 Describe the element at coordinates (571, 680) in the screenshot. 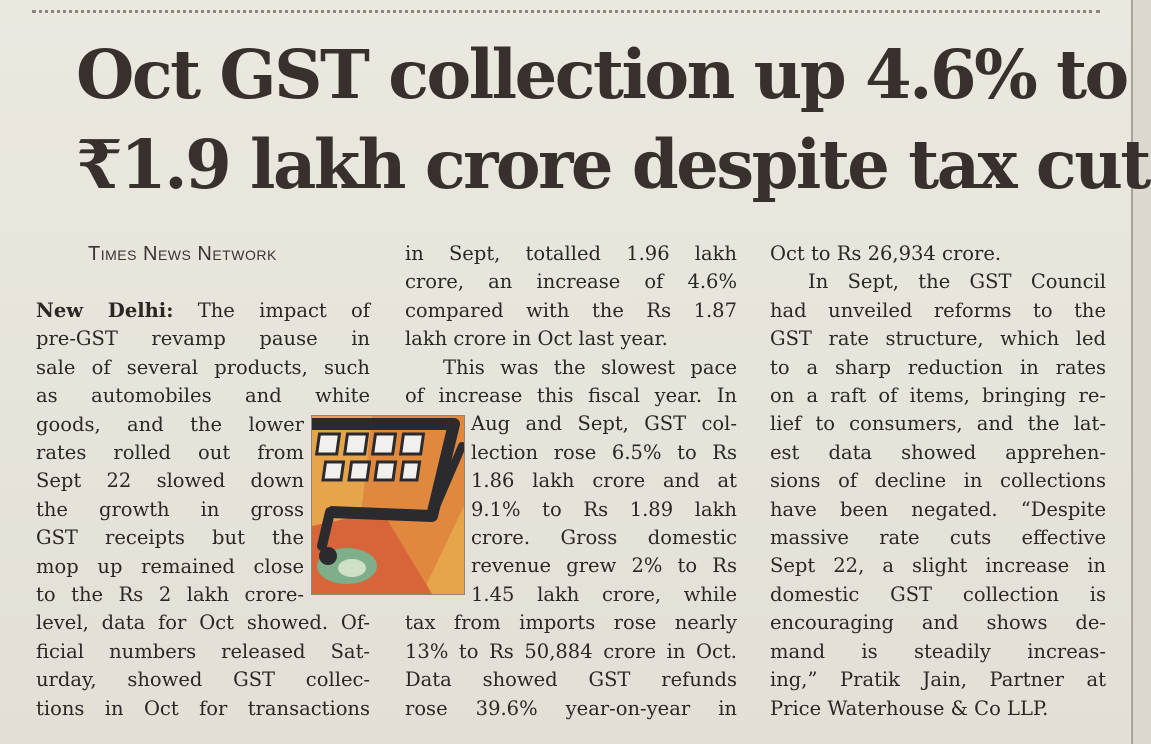

I see `column-line: Data showed GST refunds` at that location.